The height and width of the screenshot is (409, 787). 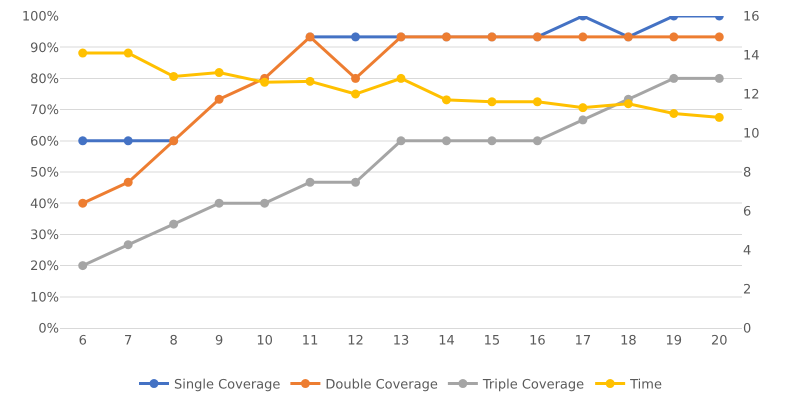 What do you see at coordinates (44, 110) in the screenshot?
I see `y-tick-label: 70%` at bounding box center [44, 110].